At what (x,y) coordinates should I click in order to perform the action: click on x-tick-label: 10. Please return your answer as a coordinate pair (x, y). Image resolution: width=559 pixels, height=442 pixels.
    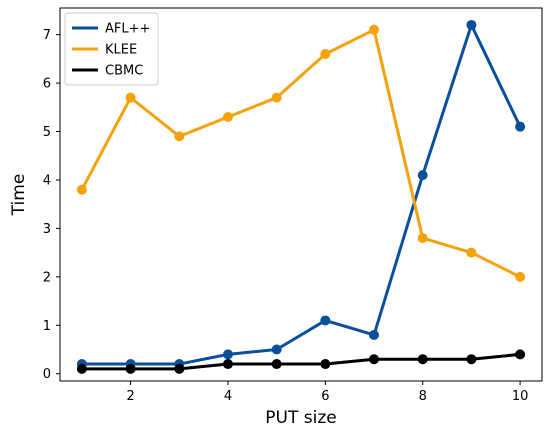
    Looking at the image, I should click on (520, 396).